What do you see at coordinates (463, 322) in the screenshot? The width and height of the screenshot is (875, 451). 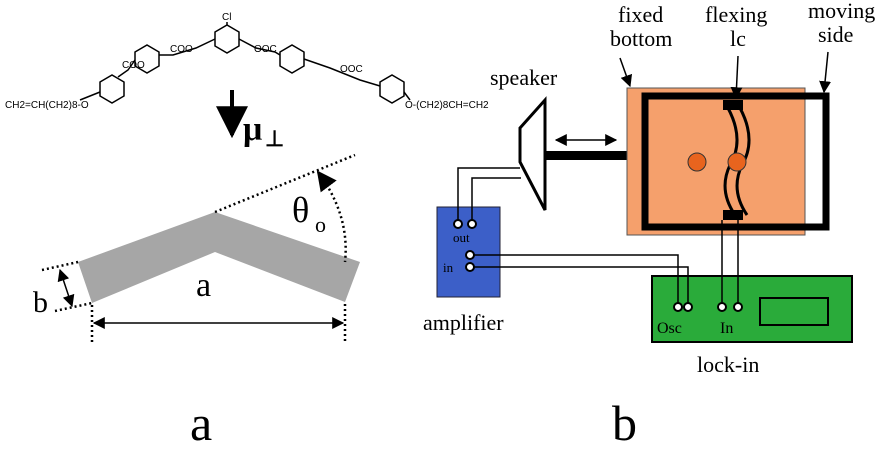 I see `amplifier-label: amplifier` at bounding box center [463, 322].